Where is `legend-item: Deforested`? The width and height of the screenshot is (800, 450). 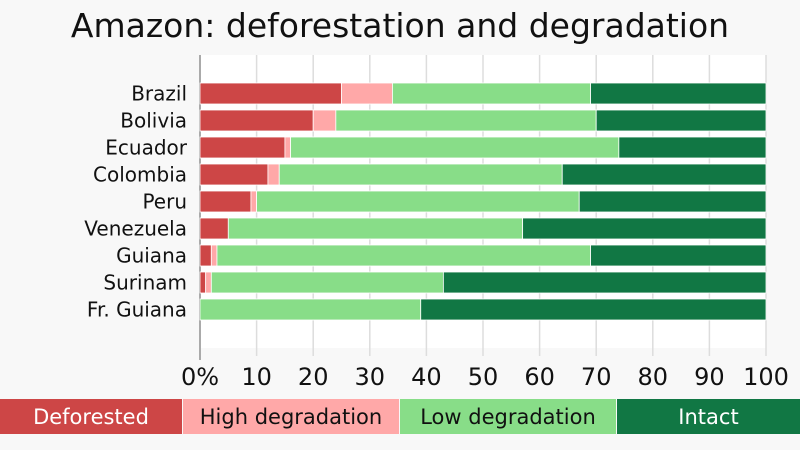 legend-item: Deforested is located at coordinates (91, 416).